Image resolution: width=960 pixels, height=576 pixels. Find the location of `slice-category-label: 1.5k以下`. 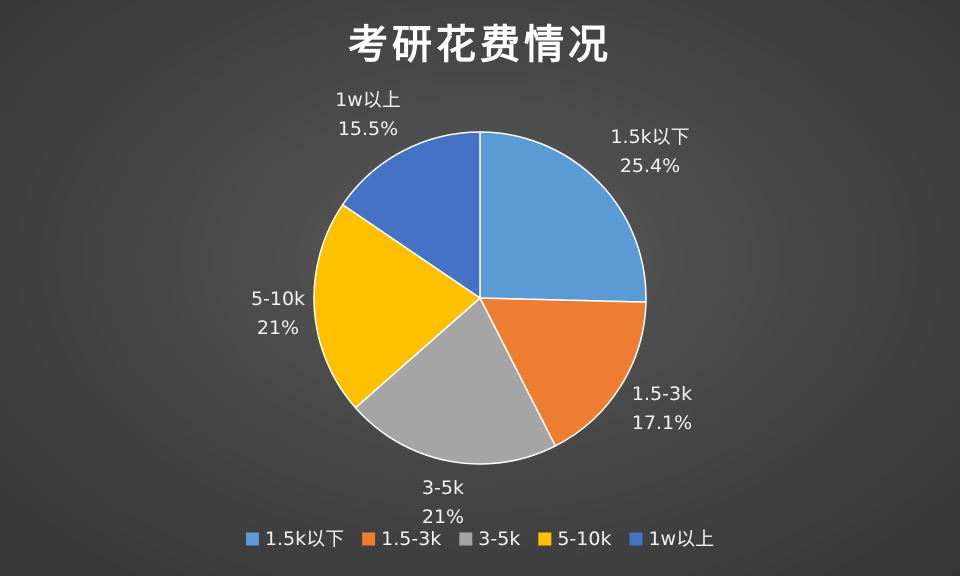

slice-category-label: 1.5k以下 is located at coordinates (649, 137).